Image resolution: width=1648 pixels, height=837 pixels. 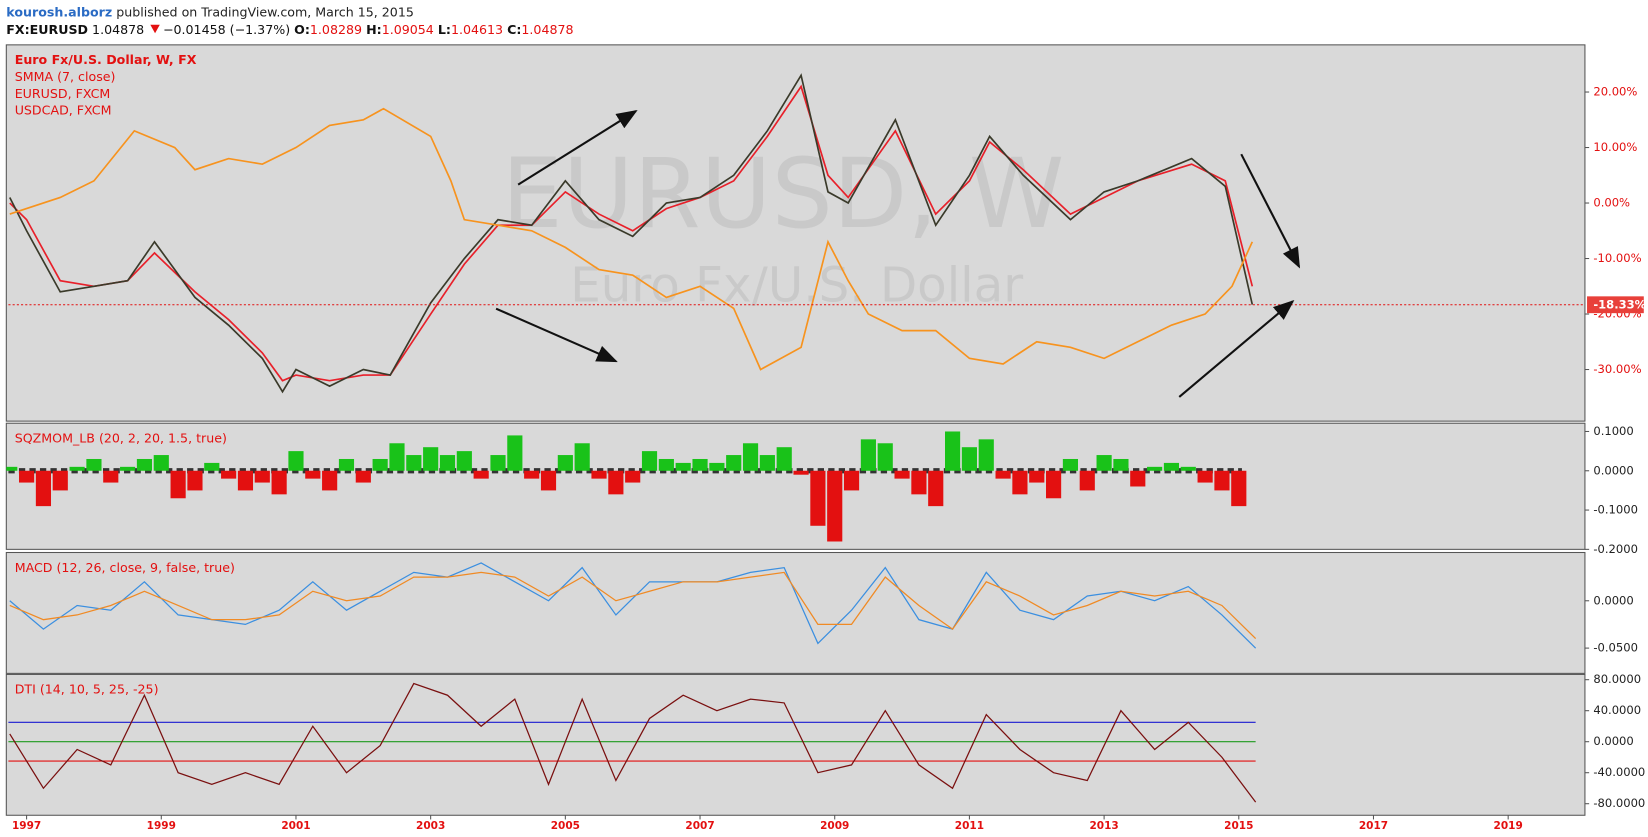 What do you see at coordinates (63, 93) in the screenshot?
I see `legend-entry: EURUSD, FXCM` at bounding box center [63, 93].